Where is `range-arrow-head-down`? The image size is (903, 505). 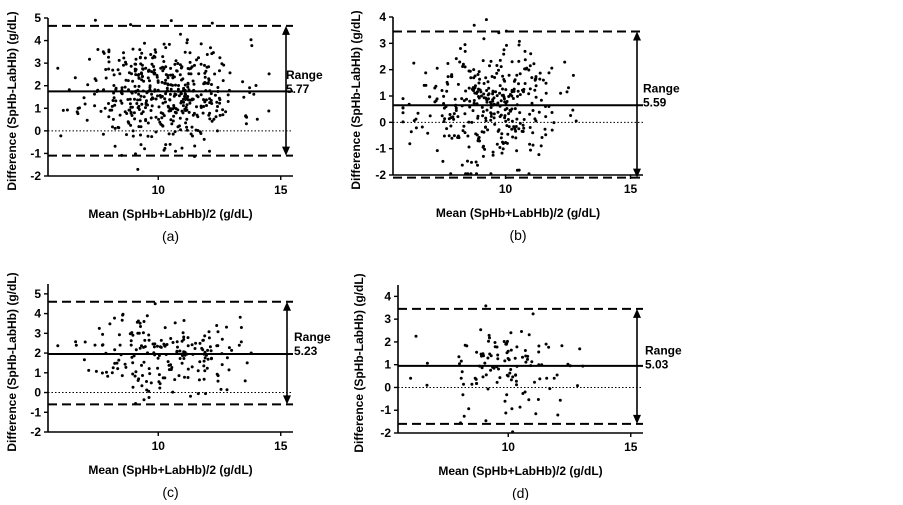 range-arrow-head-down is located at coordinates (286, 151).